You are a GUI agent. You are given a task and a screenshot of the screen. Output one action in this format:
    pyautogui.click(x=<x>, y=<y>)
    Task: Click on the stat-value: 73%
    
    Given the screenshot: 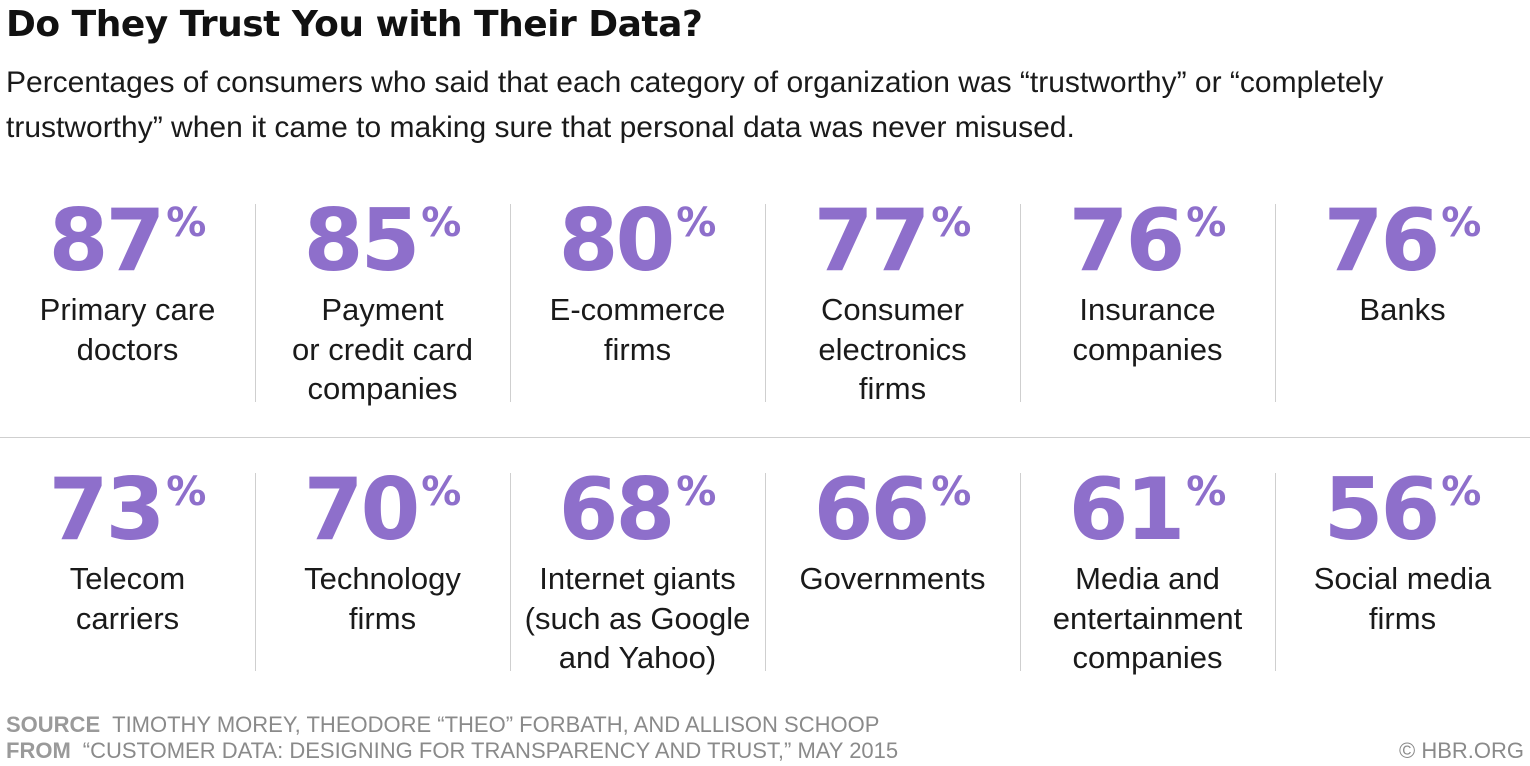 What is the action you would take?
    pyautogui.click(x=127, y=510)
    